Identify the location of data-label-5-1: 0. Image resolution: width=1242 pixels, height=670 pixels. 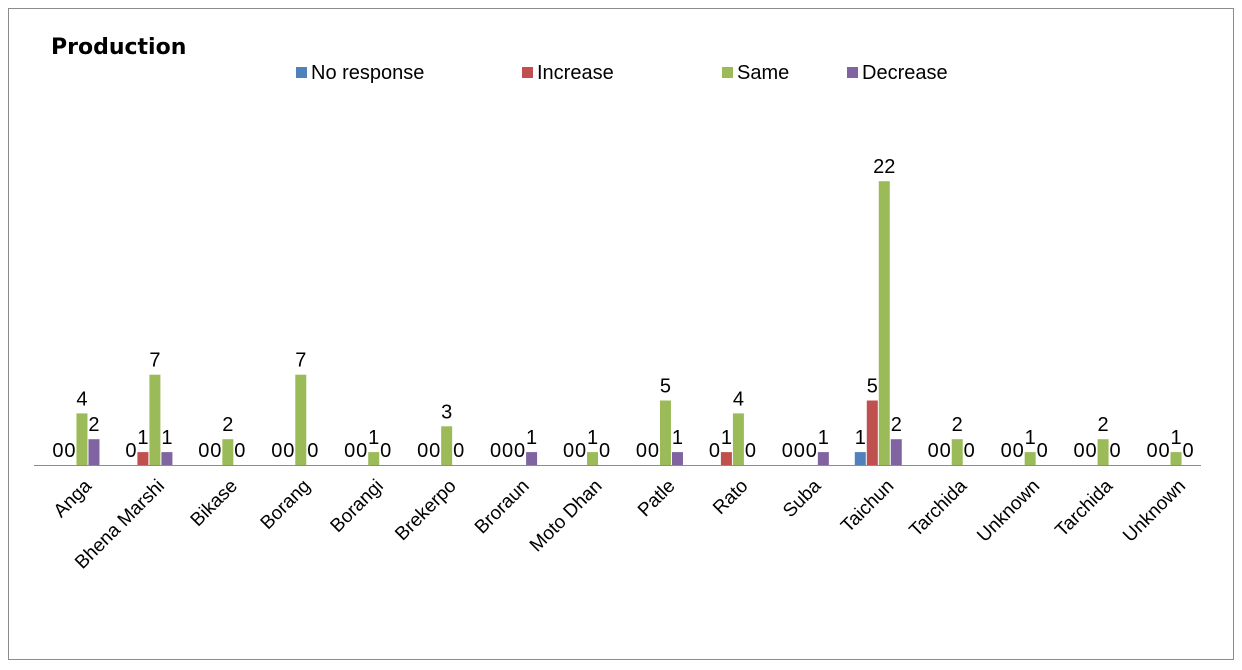
(434, 451).